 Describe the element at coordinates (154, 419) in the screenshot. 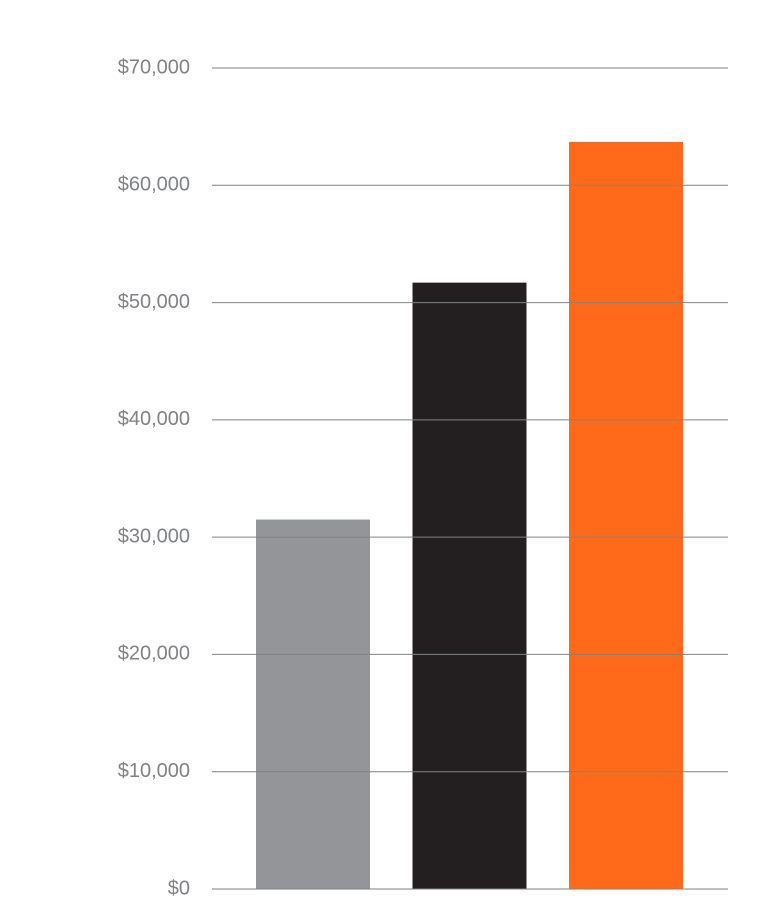

I see `y-tick-label: $40,000` at that location.